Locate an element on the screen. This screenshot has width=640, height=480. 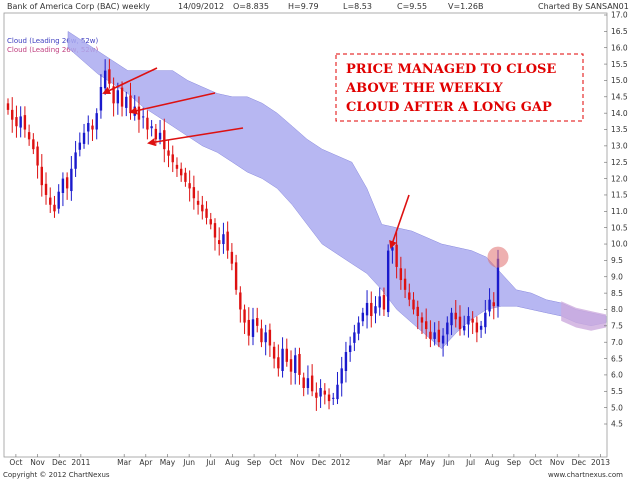
x-tick-label: Dec is located at coordinates (319, 462).